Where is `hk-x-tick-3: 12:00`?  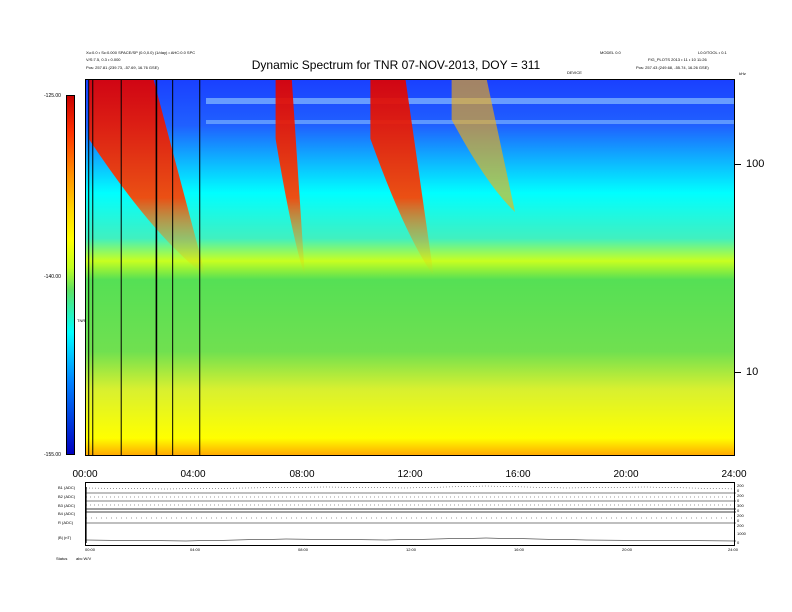 hk-x-tick-3: 12:00 is located at coordinates (411, 549).